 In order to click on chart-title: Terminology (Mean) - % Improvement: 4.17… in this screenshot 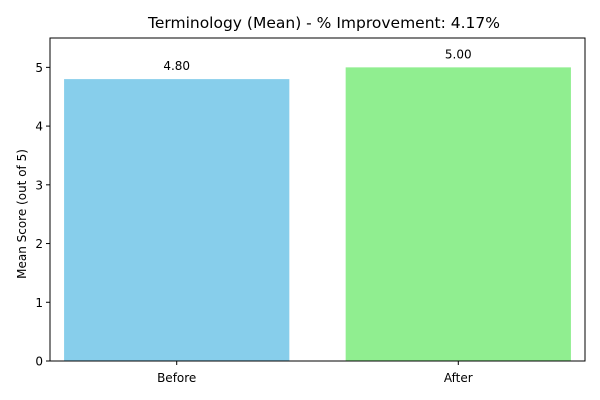, I will do `click(323, 23)`.